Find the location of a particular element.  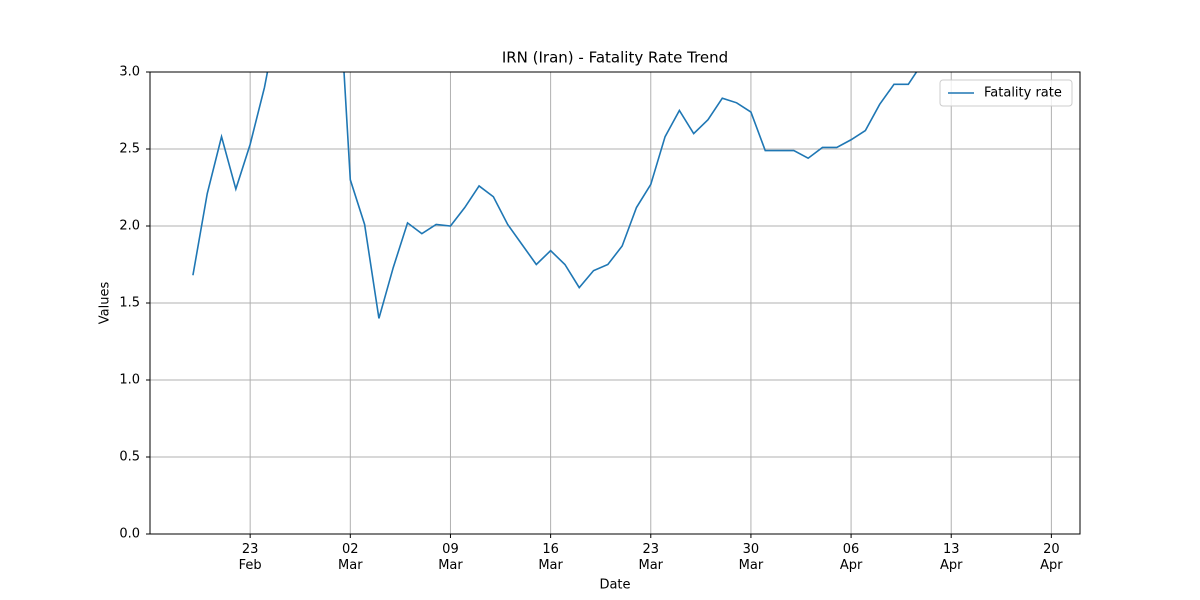

x-tick-label: 20 Apr is located at coordinates (1051, 557).